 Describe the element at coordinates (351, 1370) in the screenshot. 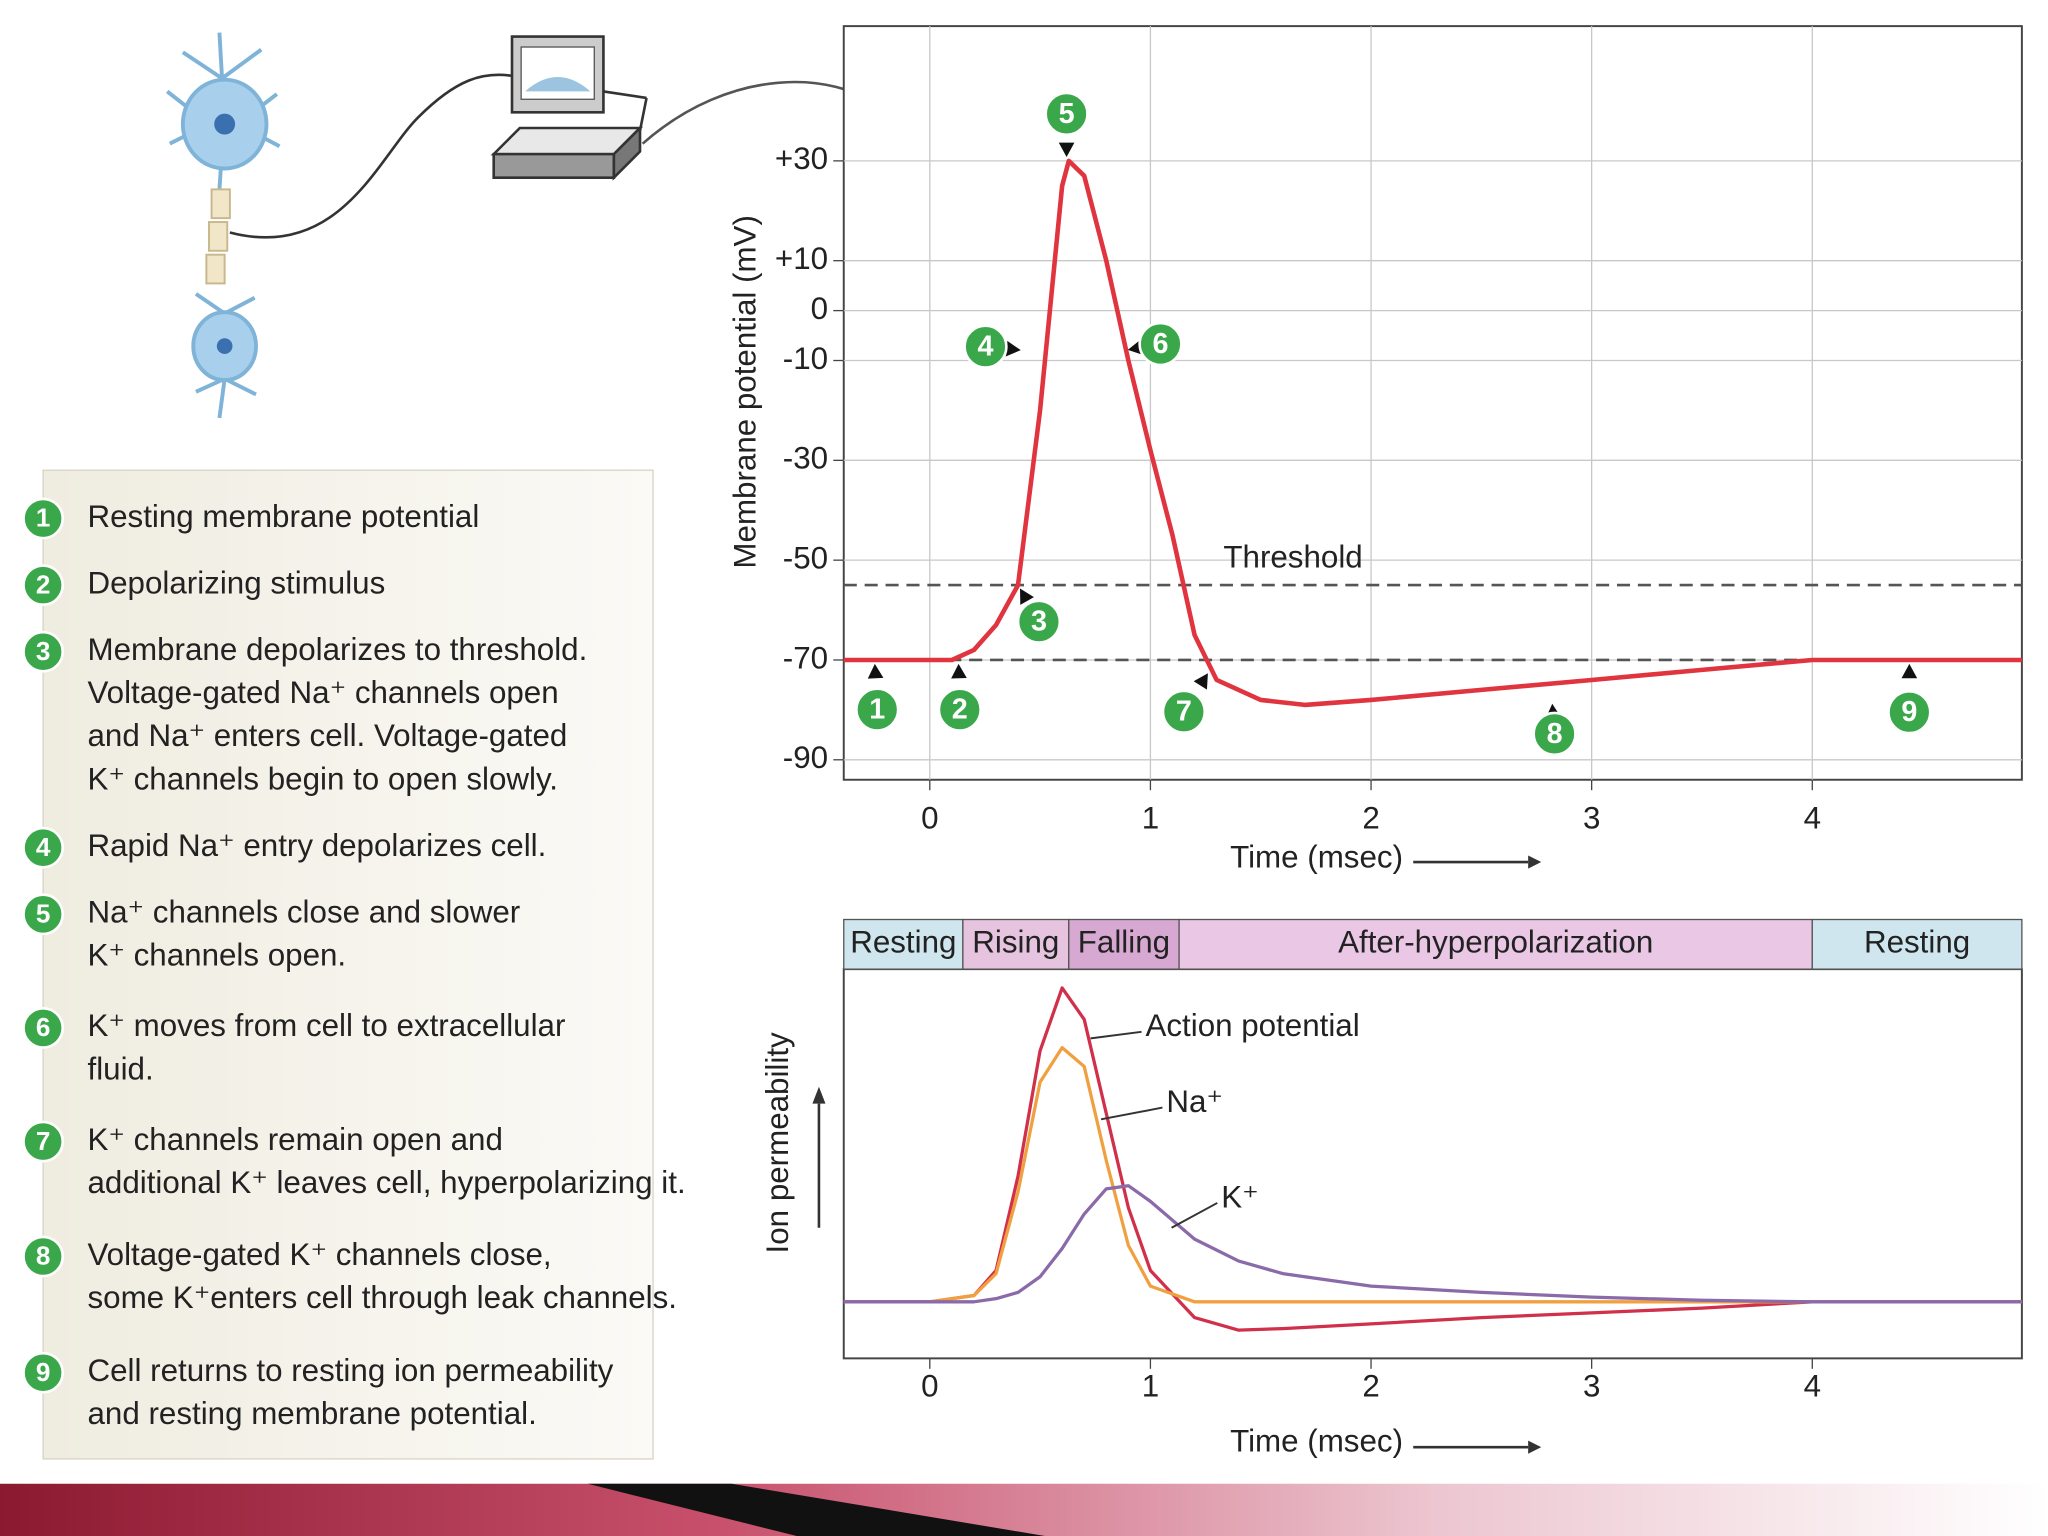

I see `step-text: Cell returns to resting ion permeability` at that location.